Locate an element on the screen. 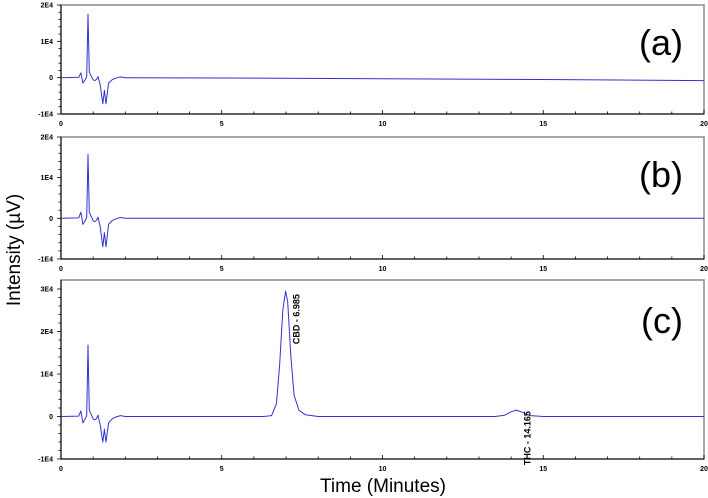 The width and height of the screenshot is (708, 498). panel-label-c: (c) is located at coordinates (662, 320).